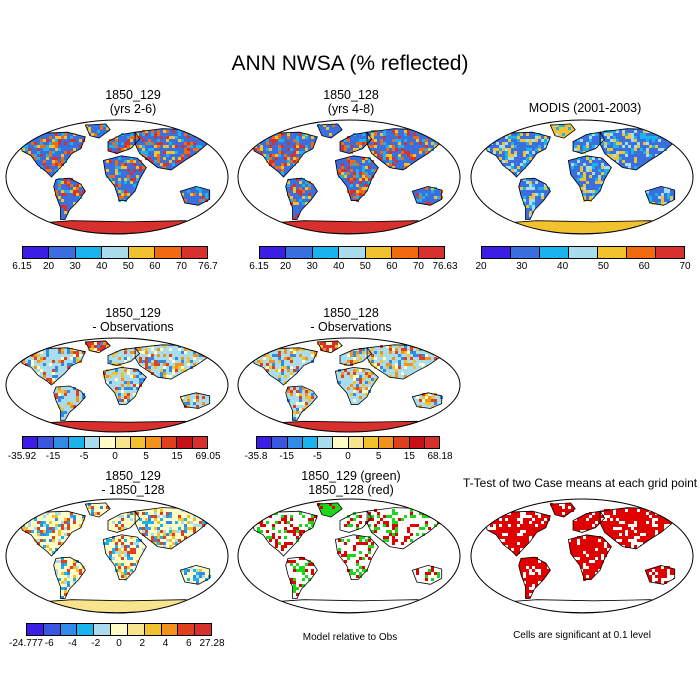  Describe the element at coordinates (52, 366) in the screenshot. I see `north-america-coastline` at that location.